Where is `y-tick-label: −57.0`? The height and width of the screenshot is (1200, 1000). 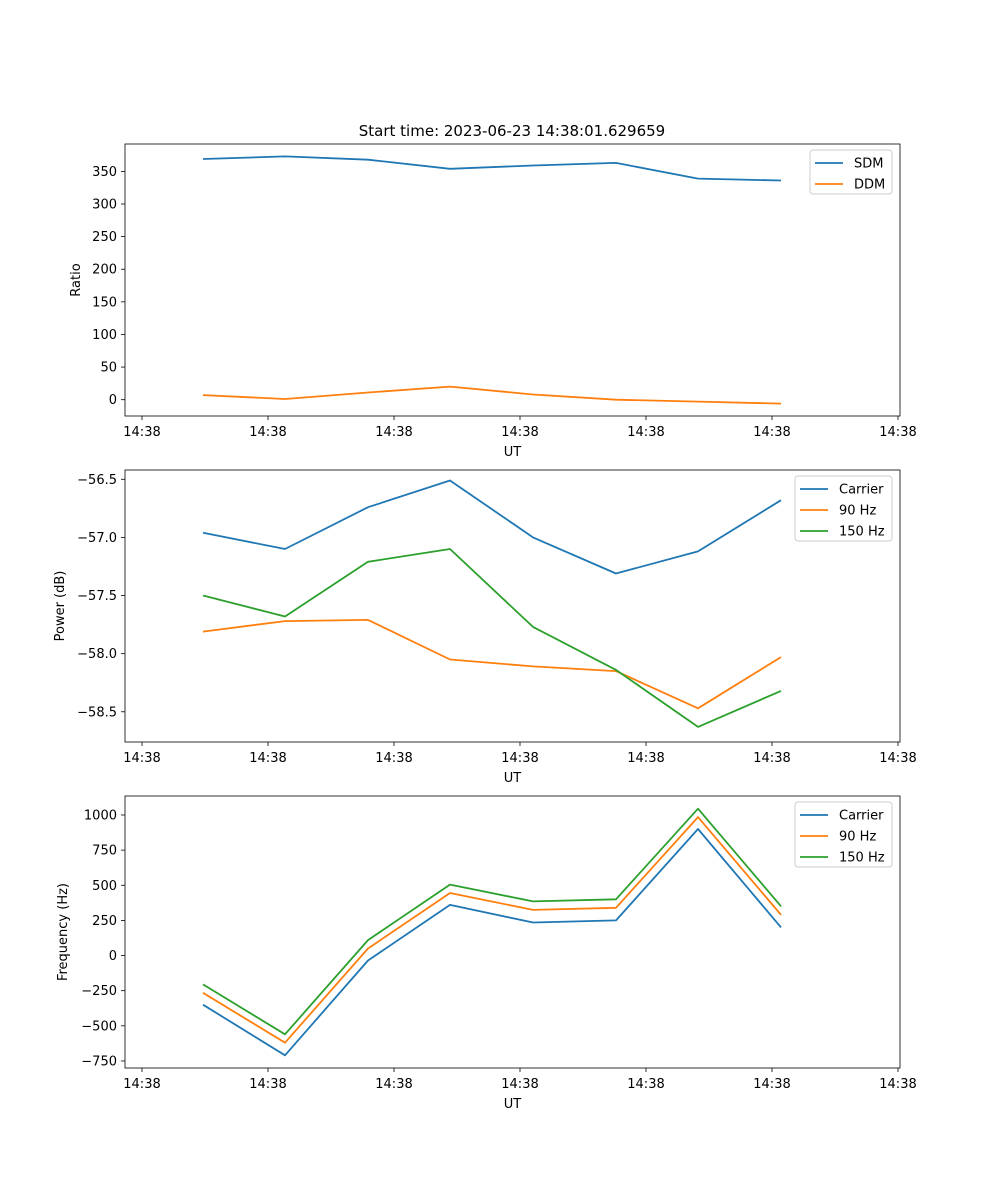 y-tick-label: −57.0 is located at coordinates (97, 538).